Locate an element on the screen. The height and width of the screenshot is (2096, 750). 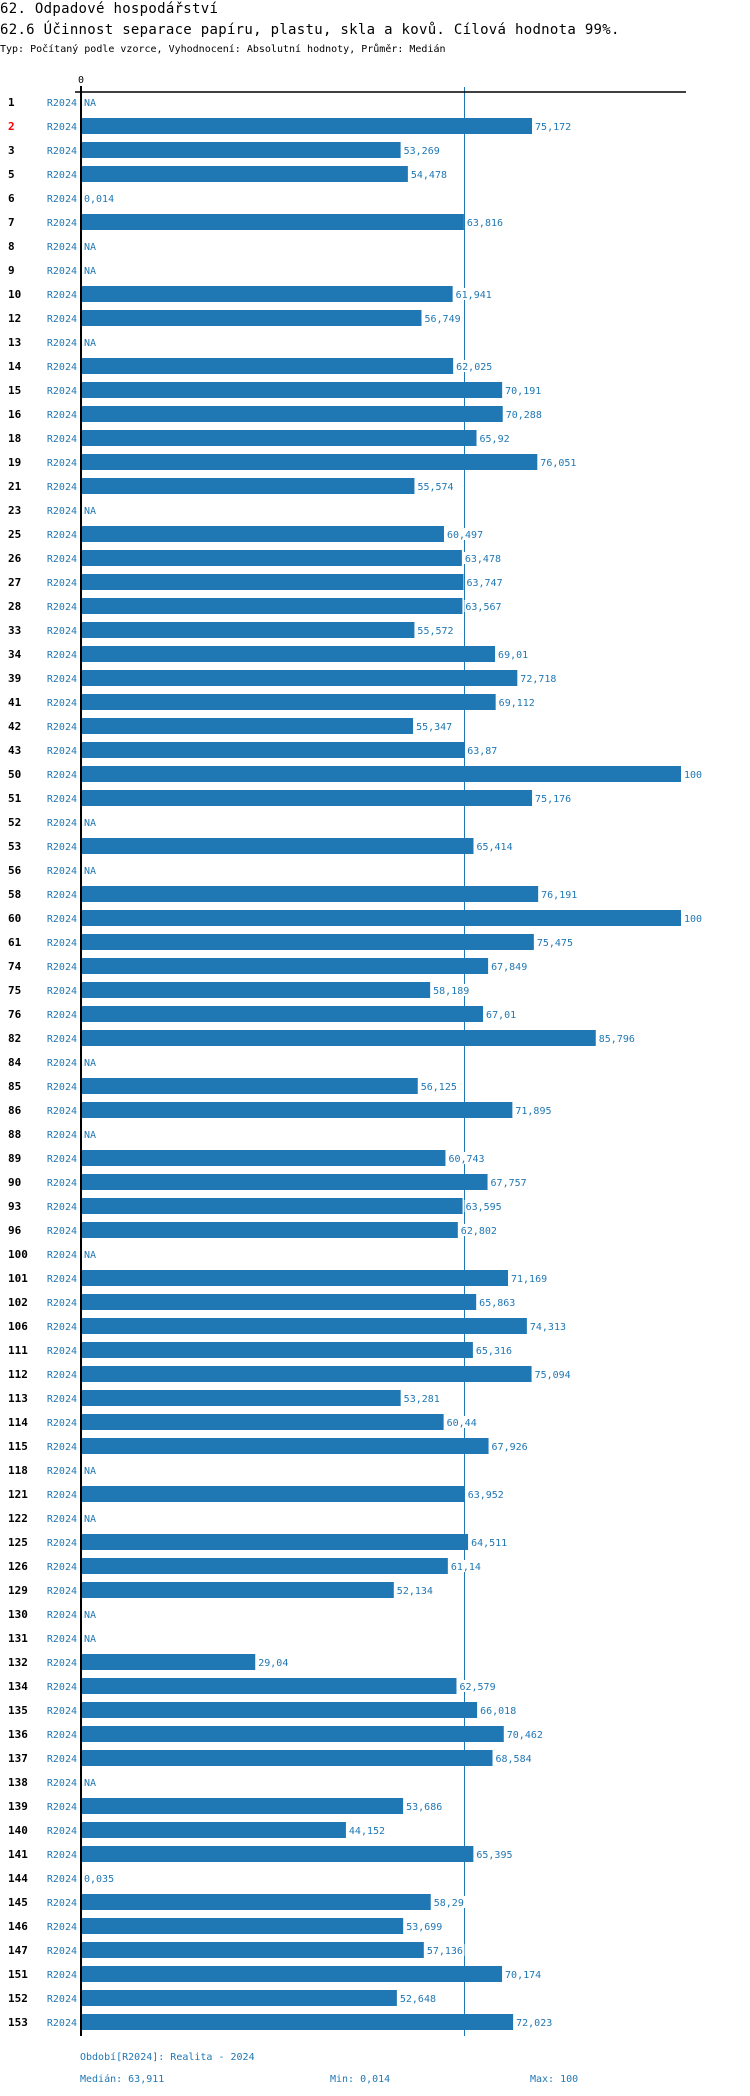
category-label: 137 is located at coordinates (18, 1758).